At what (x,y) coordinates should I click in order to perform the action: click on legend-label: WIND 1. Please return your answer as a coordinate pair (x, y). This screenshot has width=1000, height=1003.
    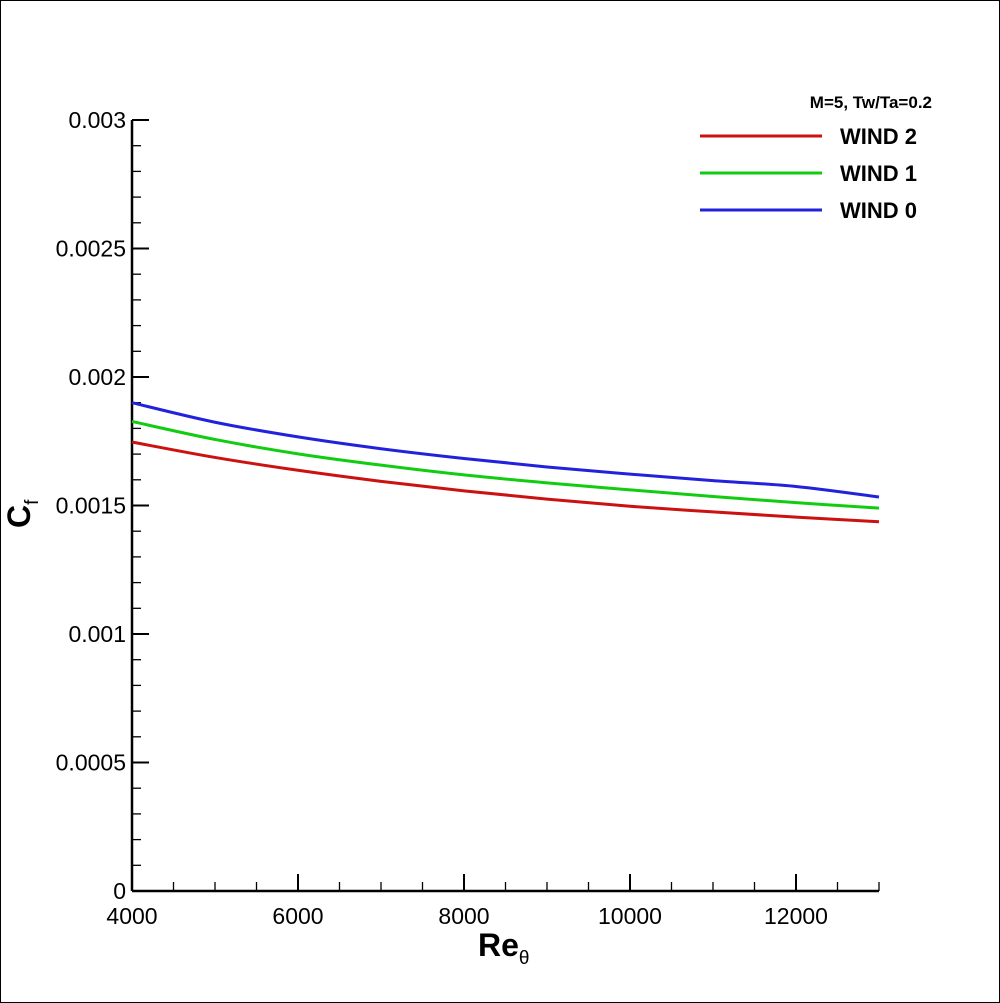
    Looking at the image, I should click on (878, 173).